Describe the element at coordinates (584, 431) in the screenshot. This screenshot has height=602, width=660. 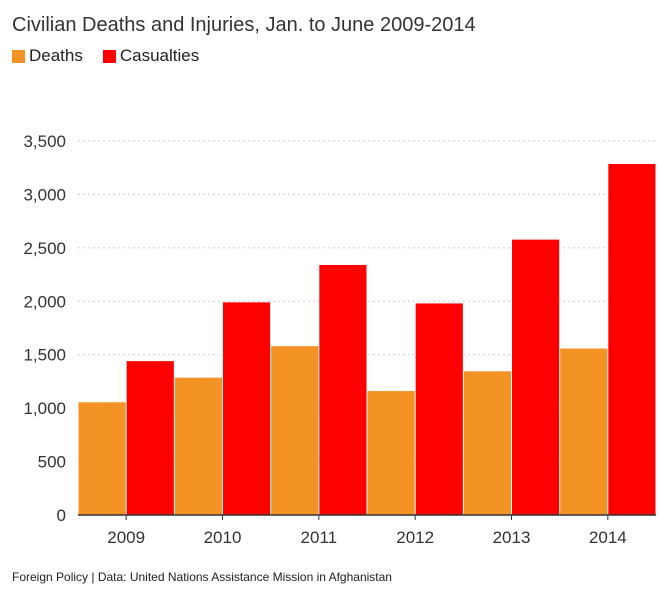
I see `bar-deaths-2014` at that location.